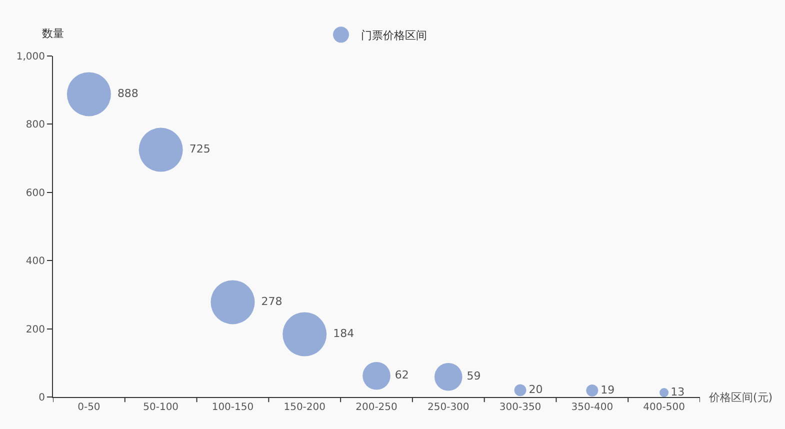 Image resolution: width=785 pixels, height=429 pixels. I want to click on y-tick-label: 0, so click(41, 398).